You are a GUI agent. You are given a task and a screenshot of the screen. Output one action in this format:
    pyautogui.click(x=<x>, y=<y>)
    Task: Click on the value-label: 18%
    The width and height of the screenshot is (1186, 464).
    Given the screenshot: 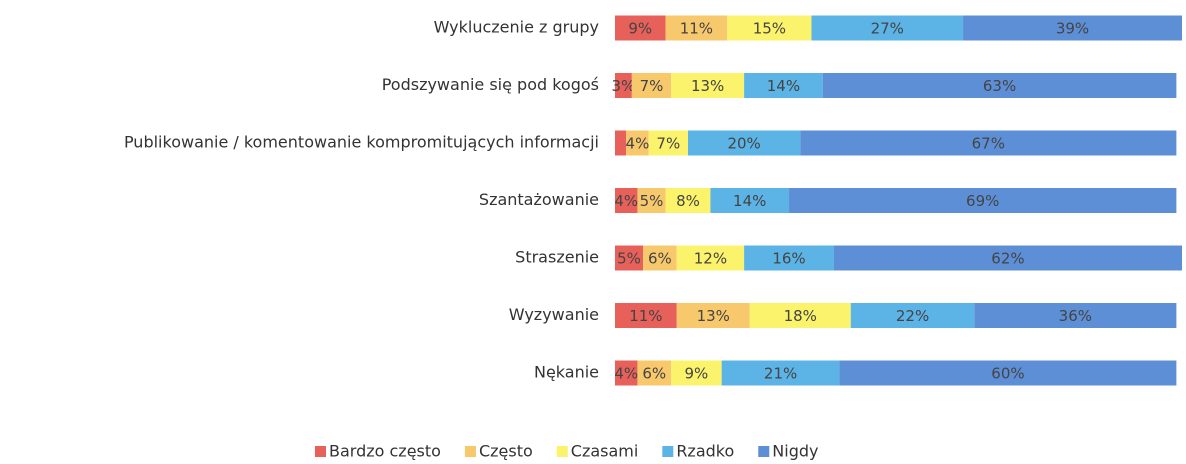 What is the action you would take?
    pyautogui.click(x=800, y=316)
    